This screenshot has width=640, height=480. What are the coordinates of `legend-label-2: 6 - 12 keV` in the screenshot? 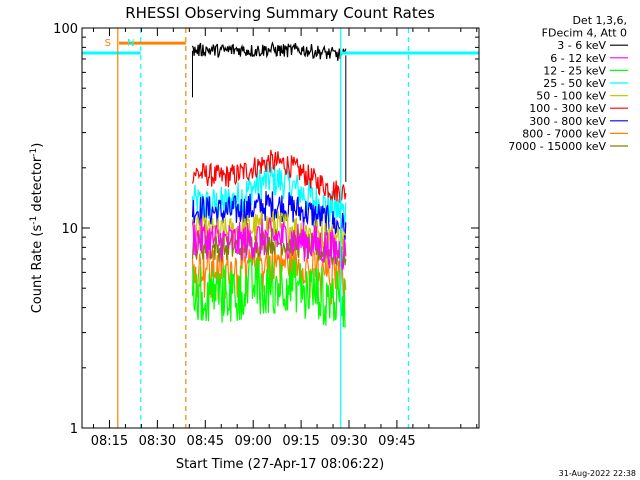 It's located at (578, 58).